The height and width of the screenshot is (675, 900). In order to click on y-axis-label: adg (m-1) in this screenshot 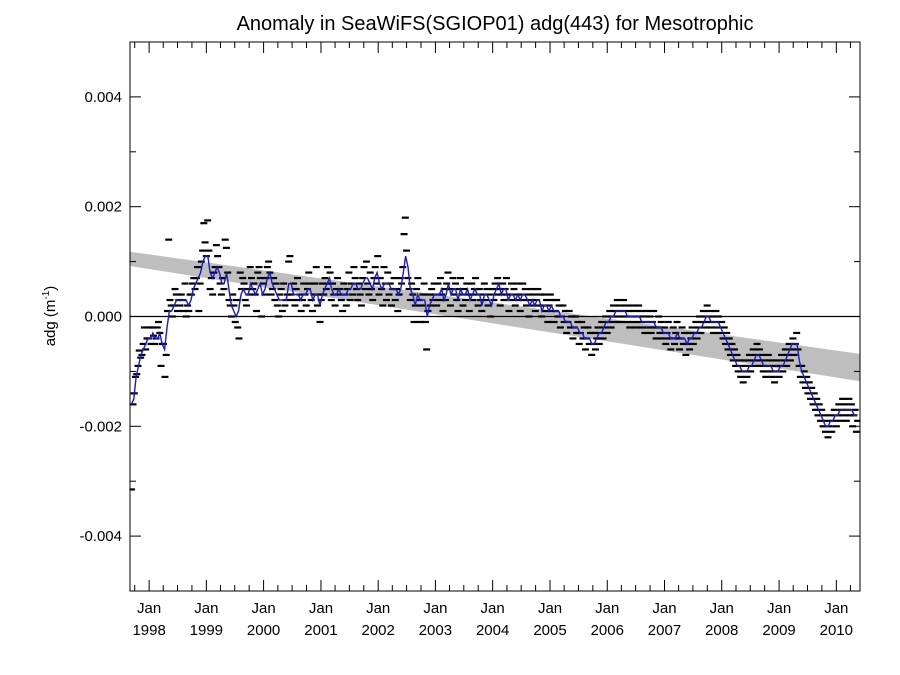, I will do `click(50, 316)`.